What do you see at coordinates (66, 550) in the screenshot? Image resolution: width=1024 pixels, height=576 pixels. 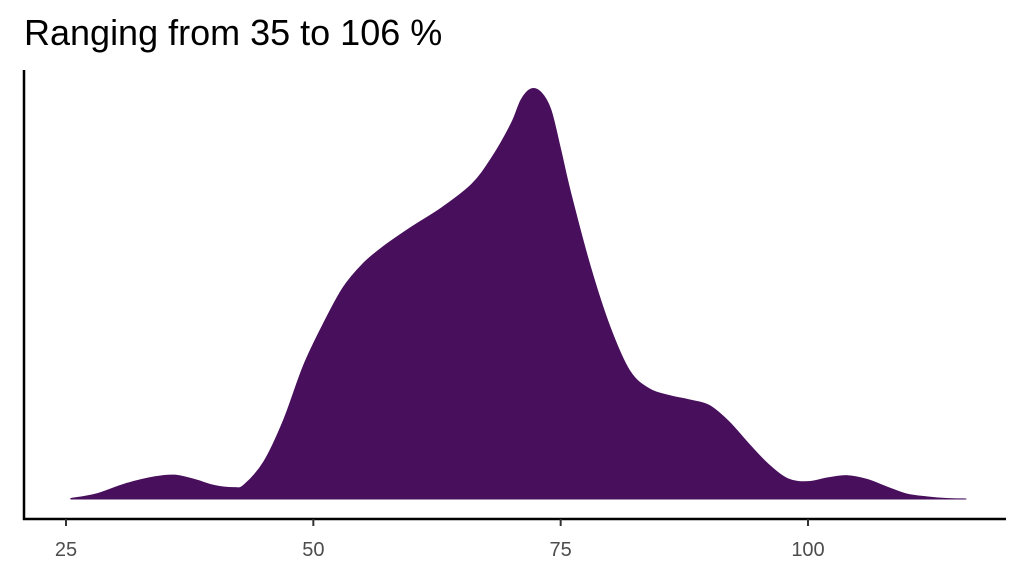 I see `x-tick-label: 25` at bounding box center [66, 550].